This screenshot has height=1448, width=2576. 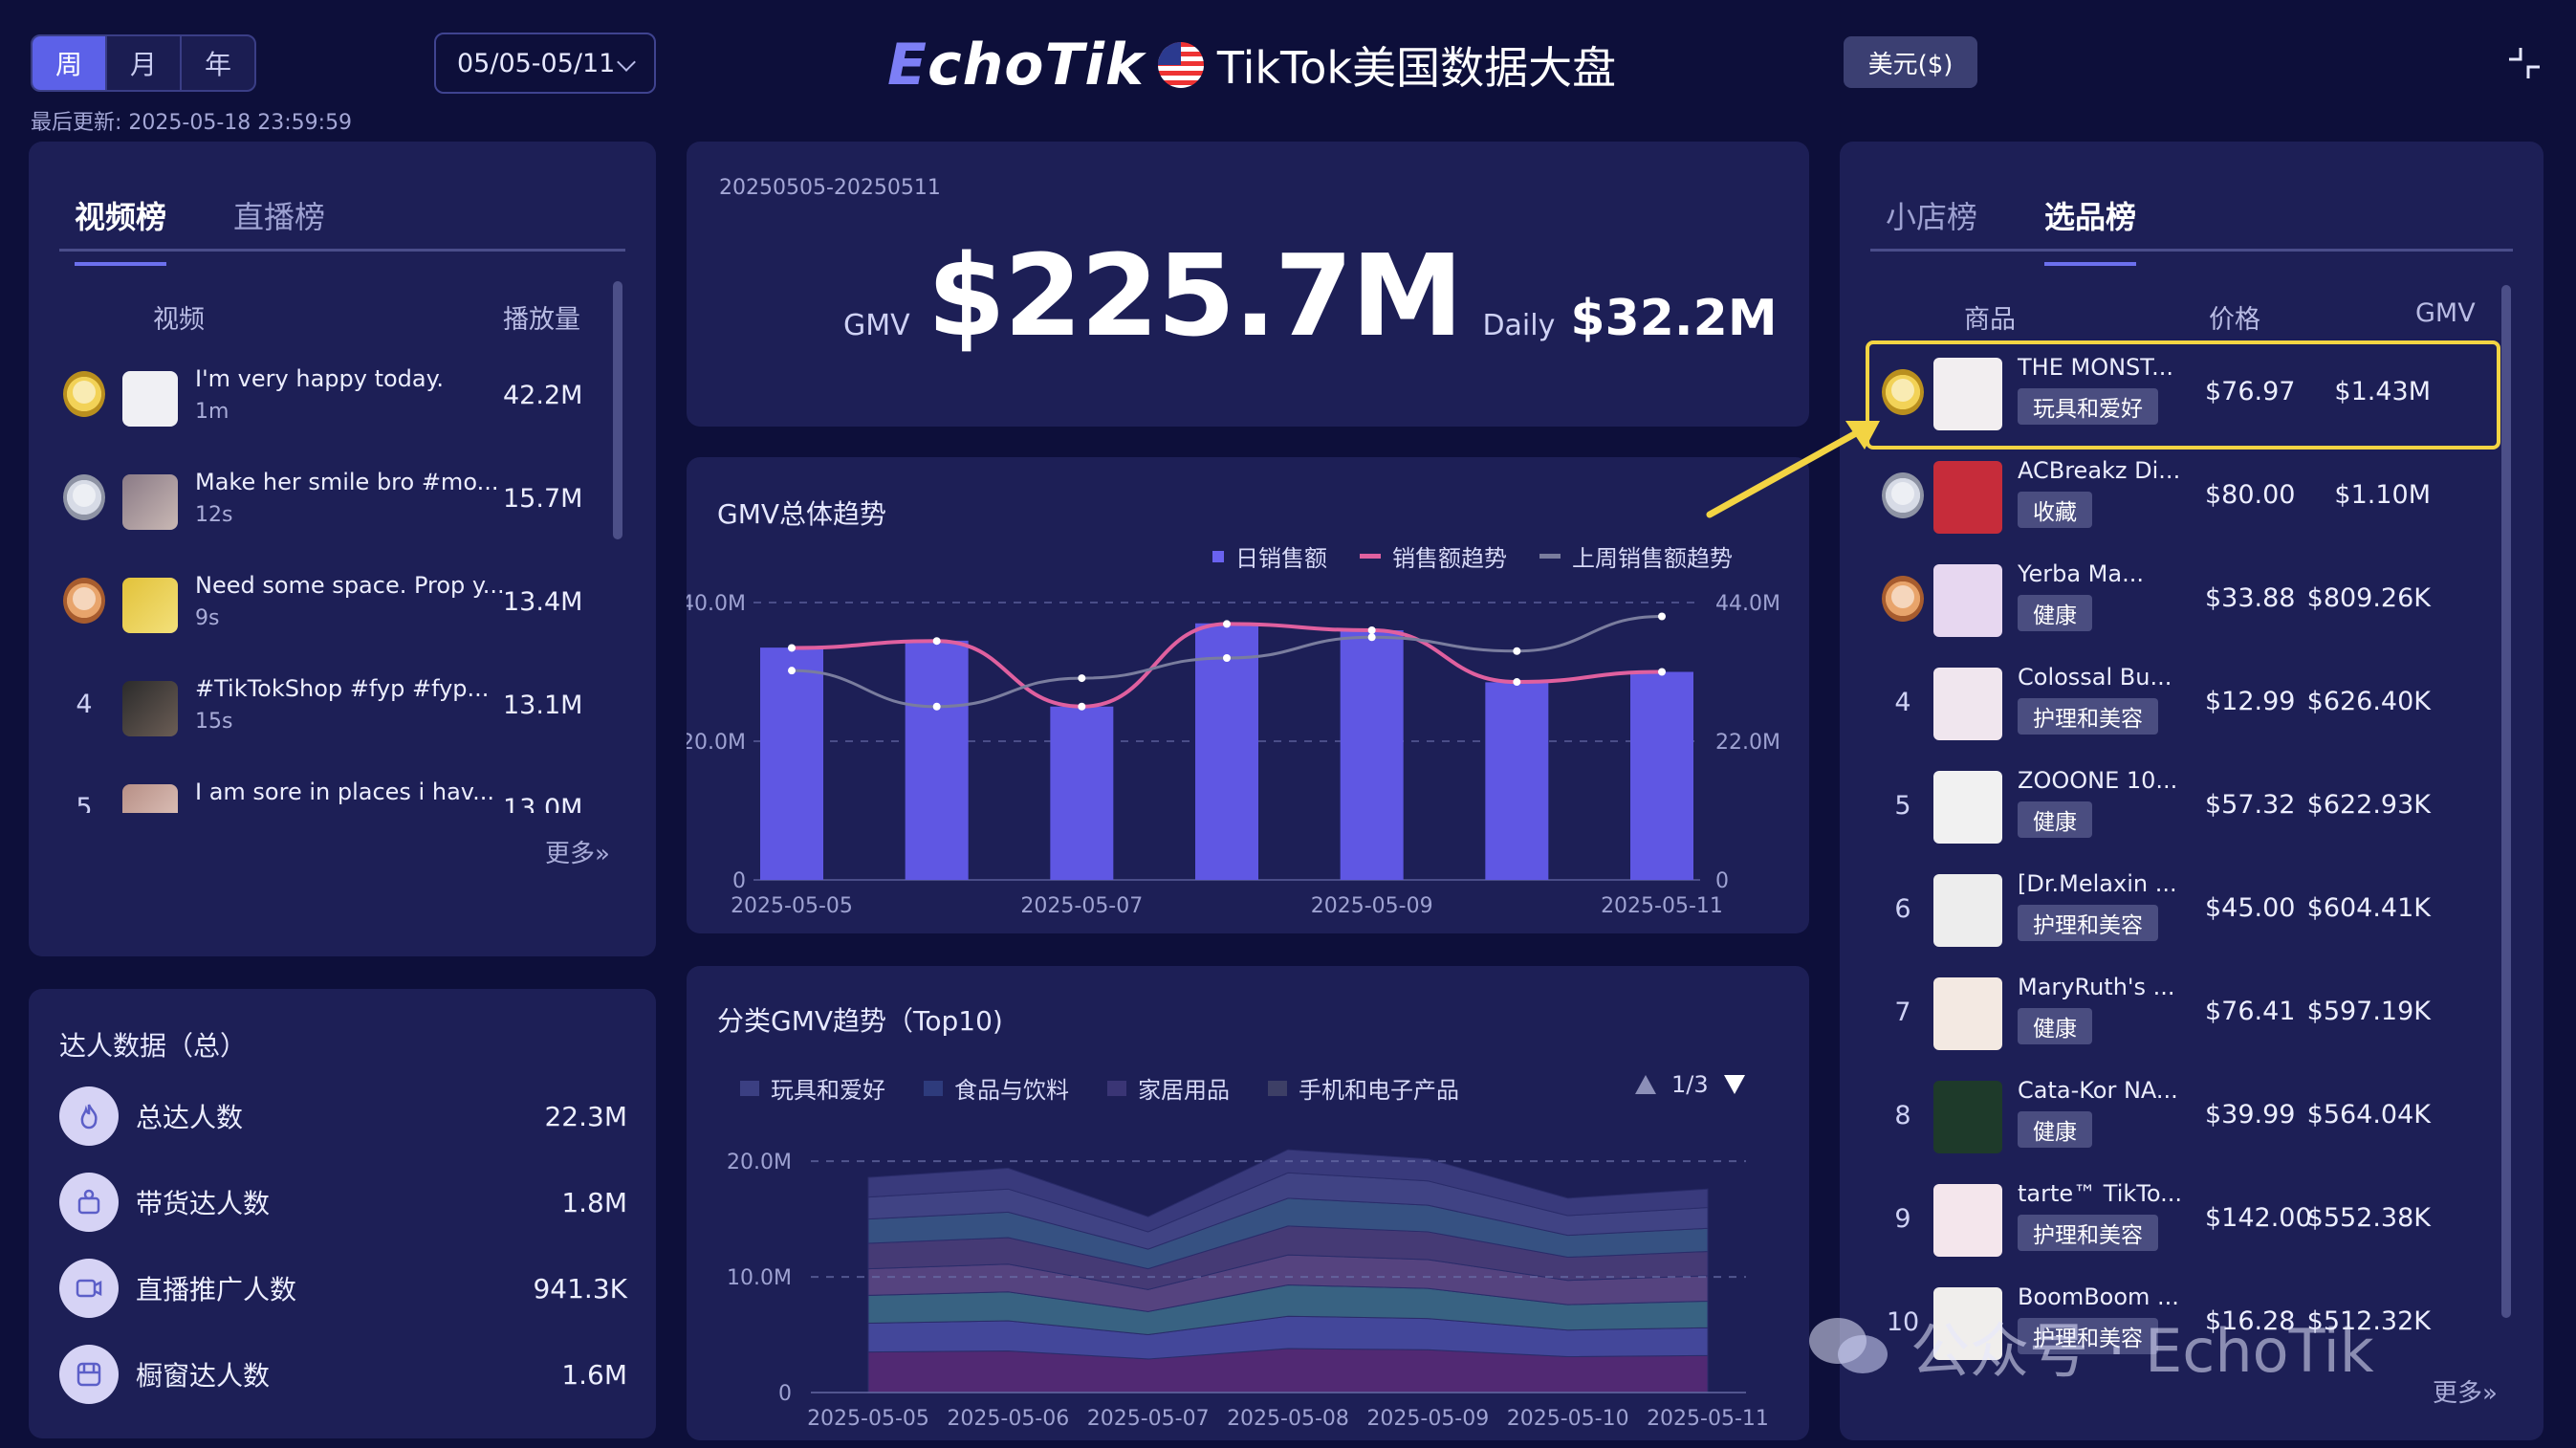 I want to click on col-header-video: 视频, so click(x=179, y=320).